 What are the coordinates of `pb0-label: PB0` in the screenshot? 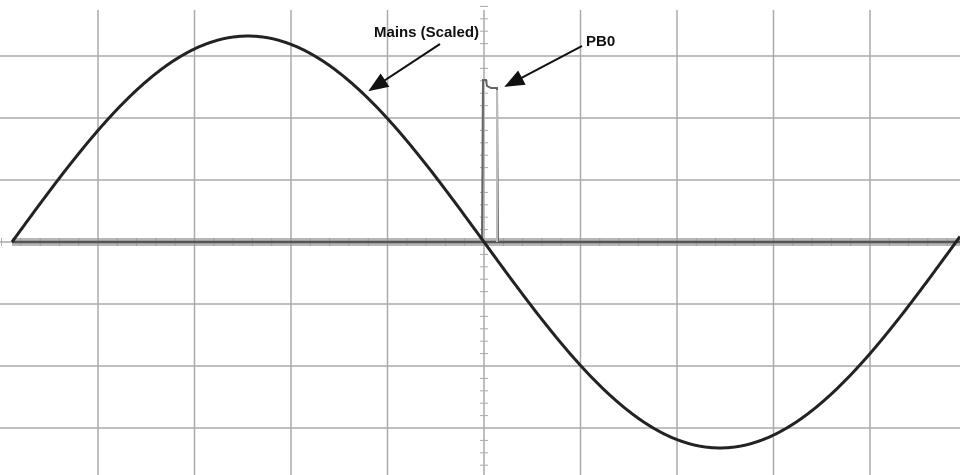 It's located at (600, 41).